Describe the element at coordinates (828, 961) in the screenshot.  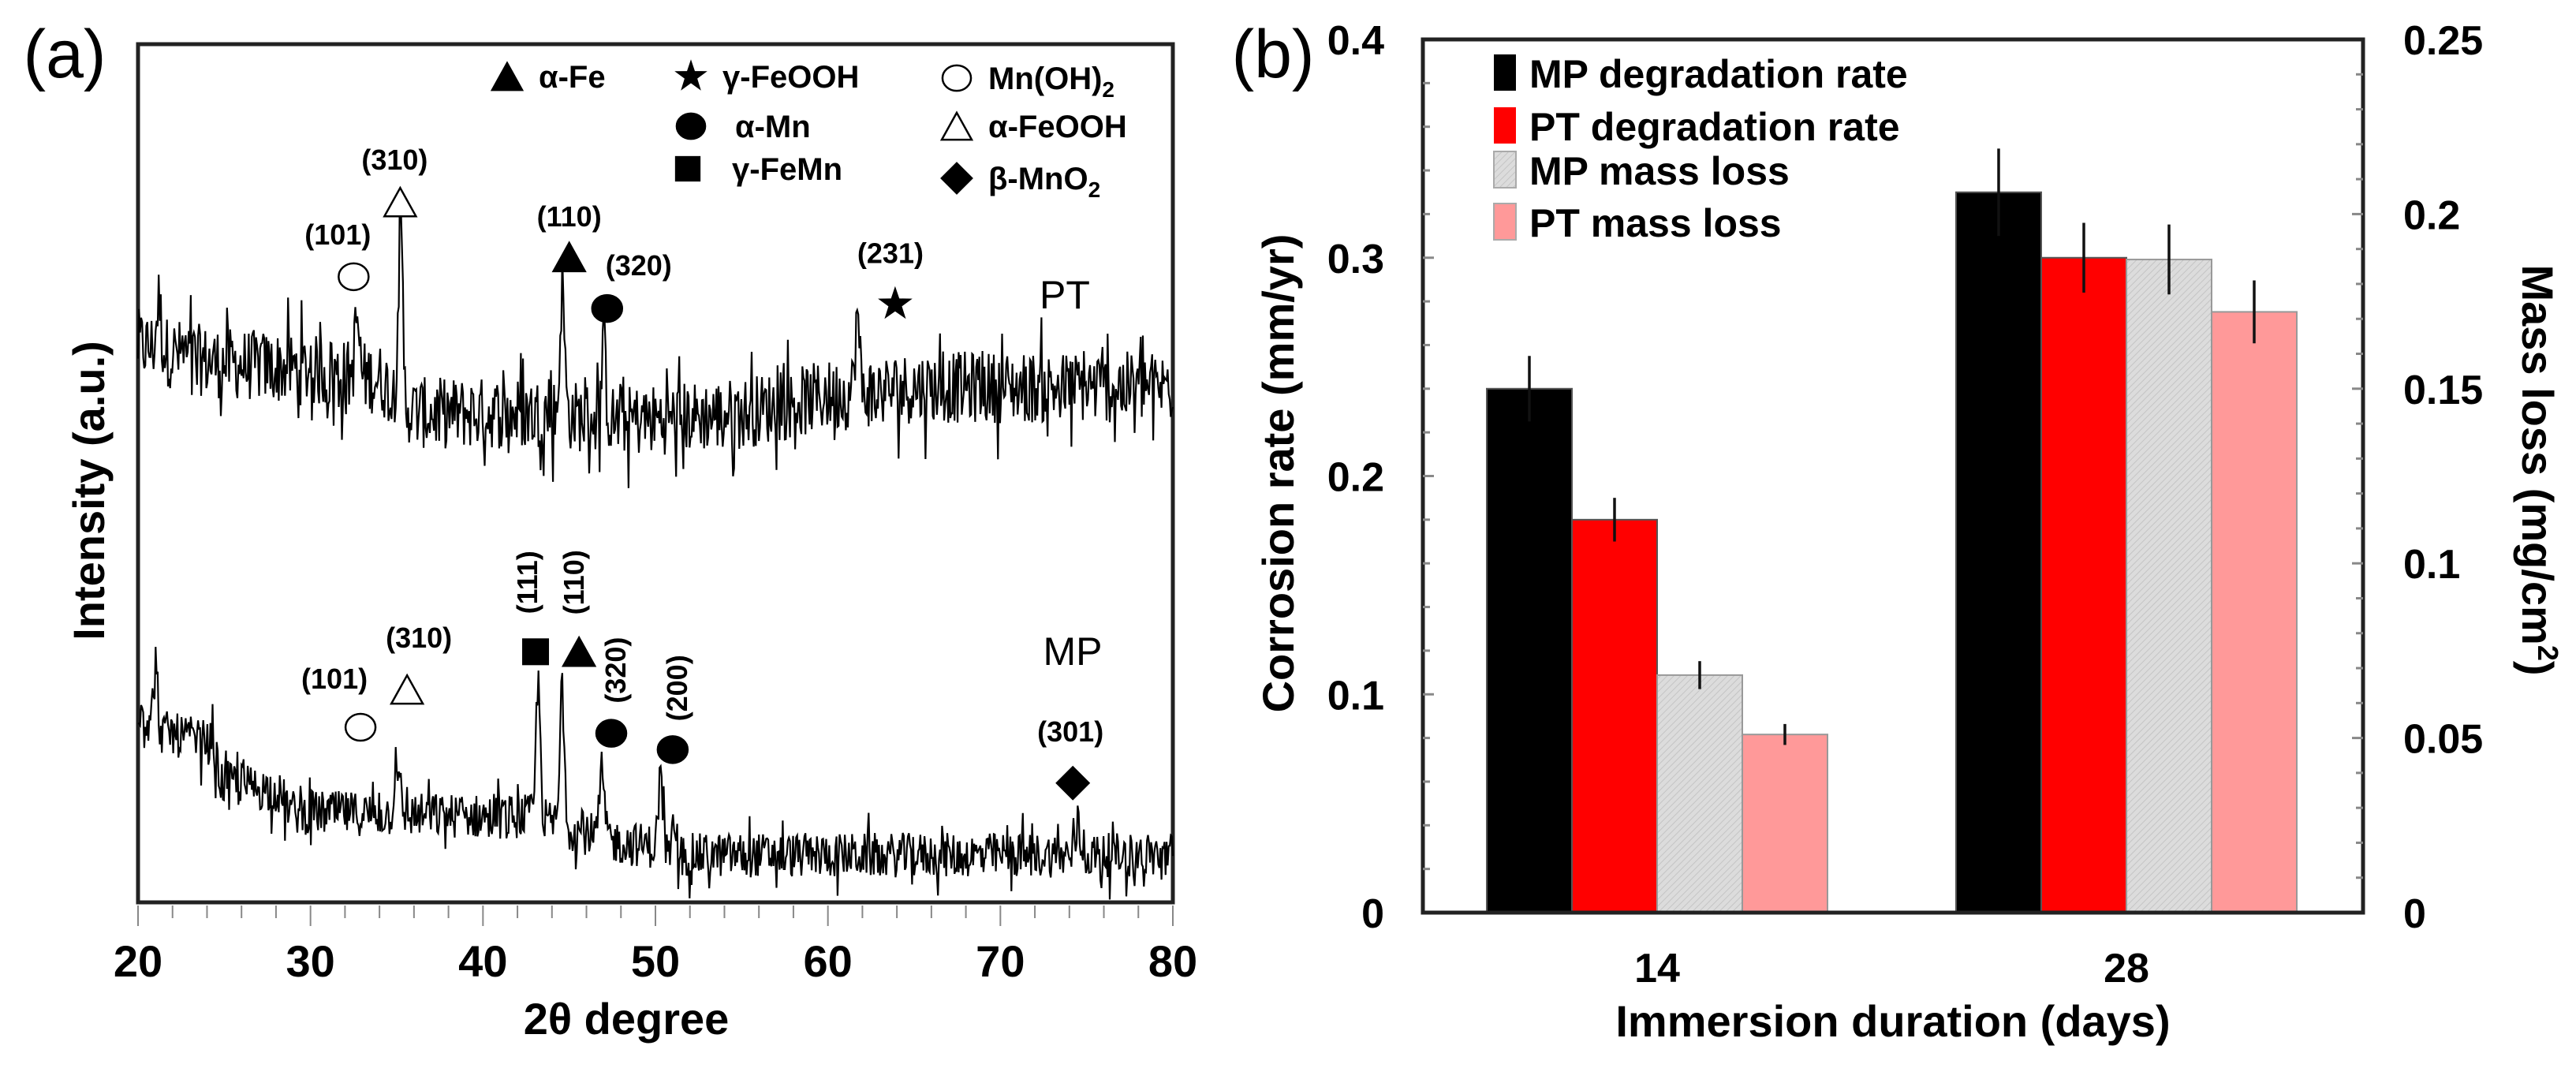
I see `x-tick-label: 60` at that location.